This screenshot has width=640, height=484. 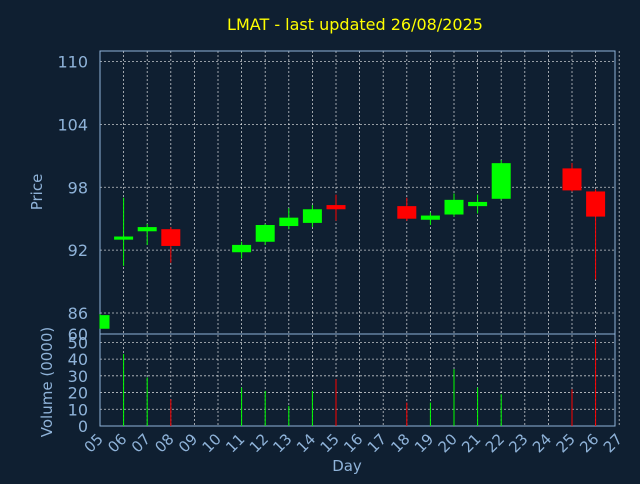 What do you see at coordinates (377, 443) in the screenshot?
I see `x-tick-label: 17` at bounding box center [377, 443].